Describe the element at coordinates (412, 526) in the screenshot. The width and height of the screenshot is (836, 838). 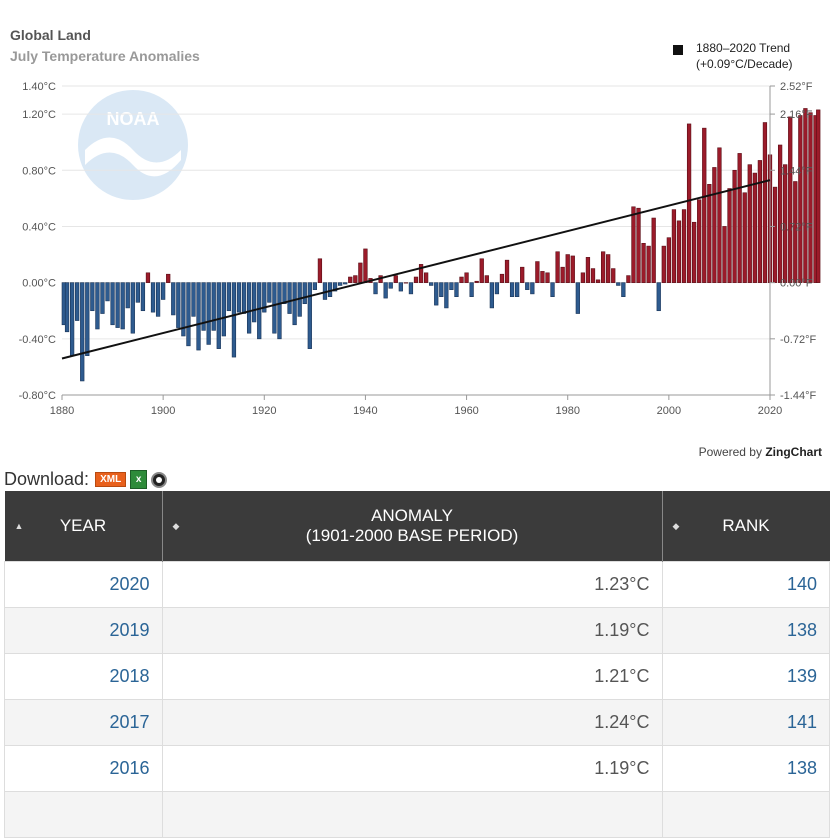
I see `anomaly-column-header: ◆ ANOMALY (1901-2000 BASE PERIOD)` at that location.